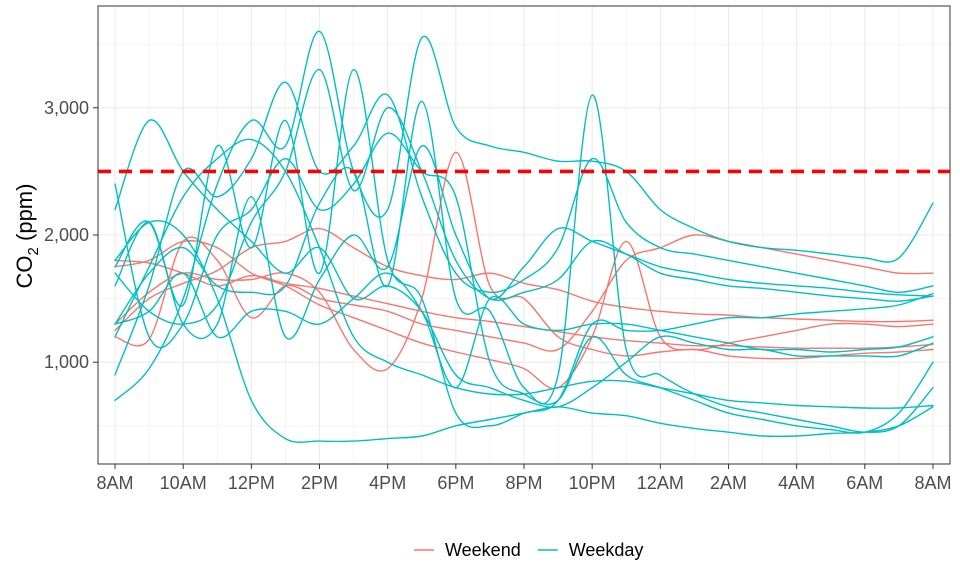  I want to click on y-axis-ticks: 1,000 2,000 3,000, so click(71, 235).